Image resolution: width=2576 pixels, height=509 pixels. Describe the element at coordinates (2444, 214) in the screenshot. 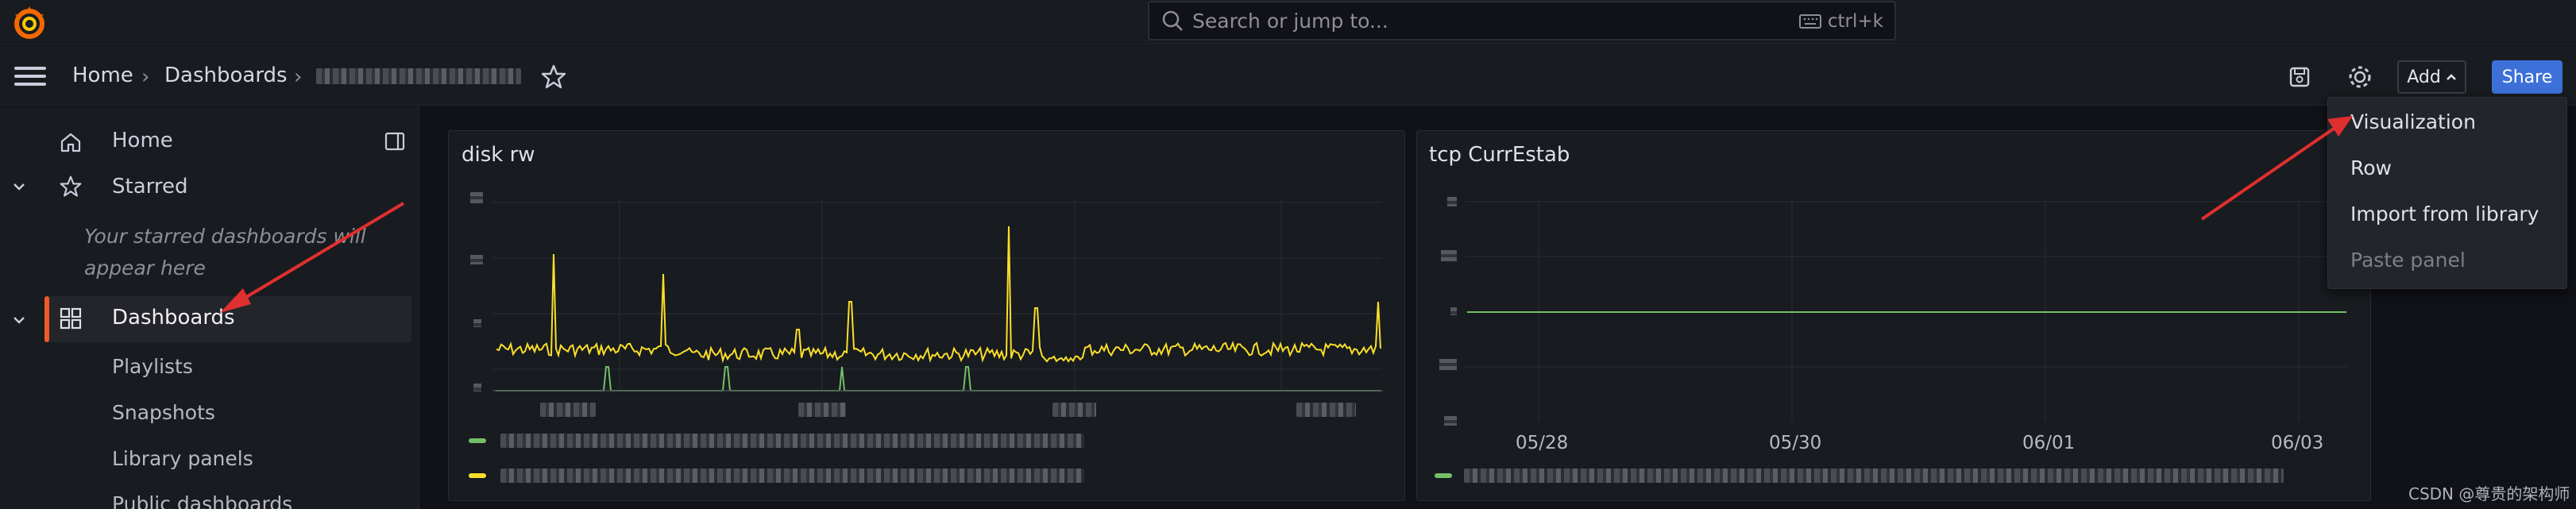

I see `menu-item-import-from-library: Import from library` at that location.